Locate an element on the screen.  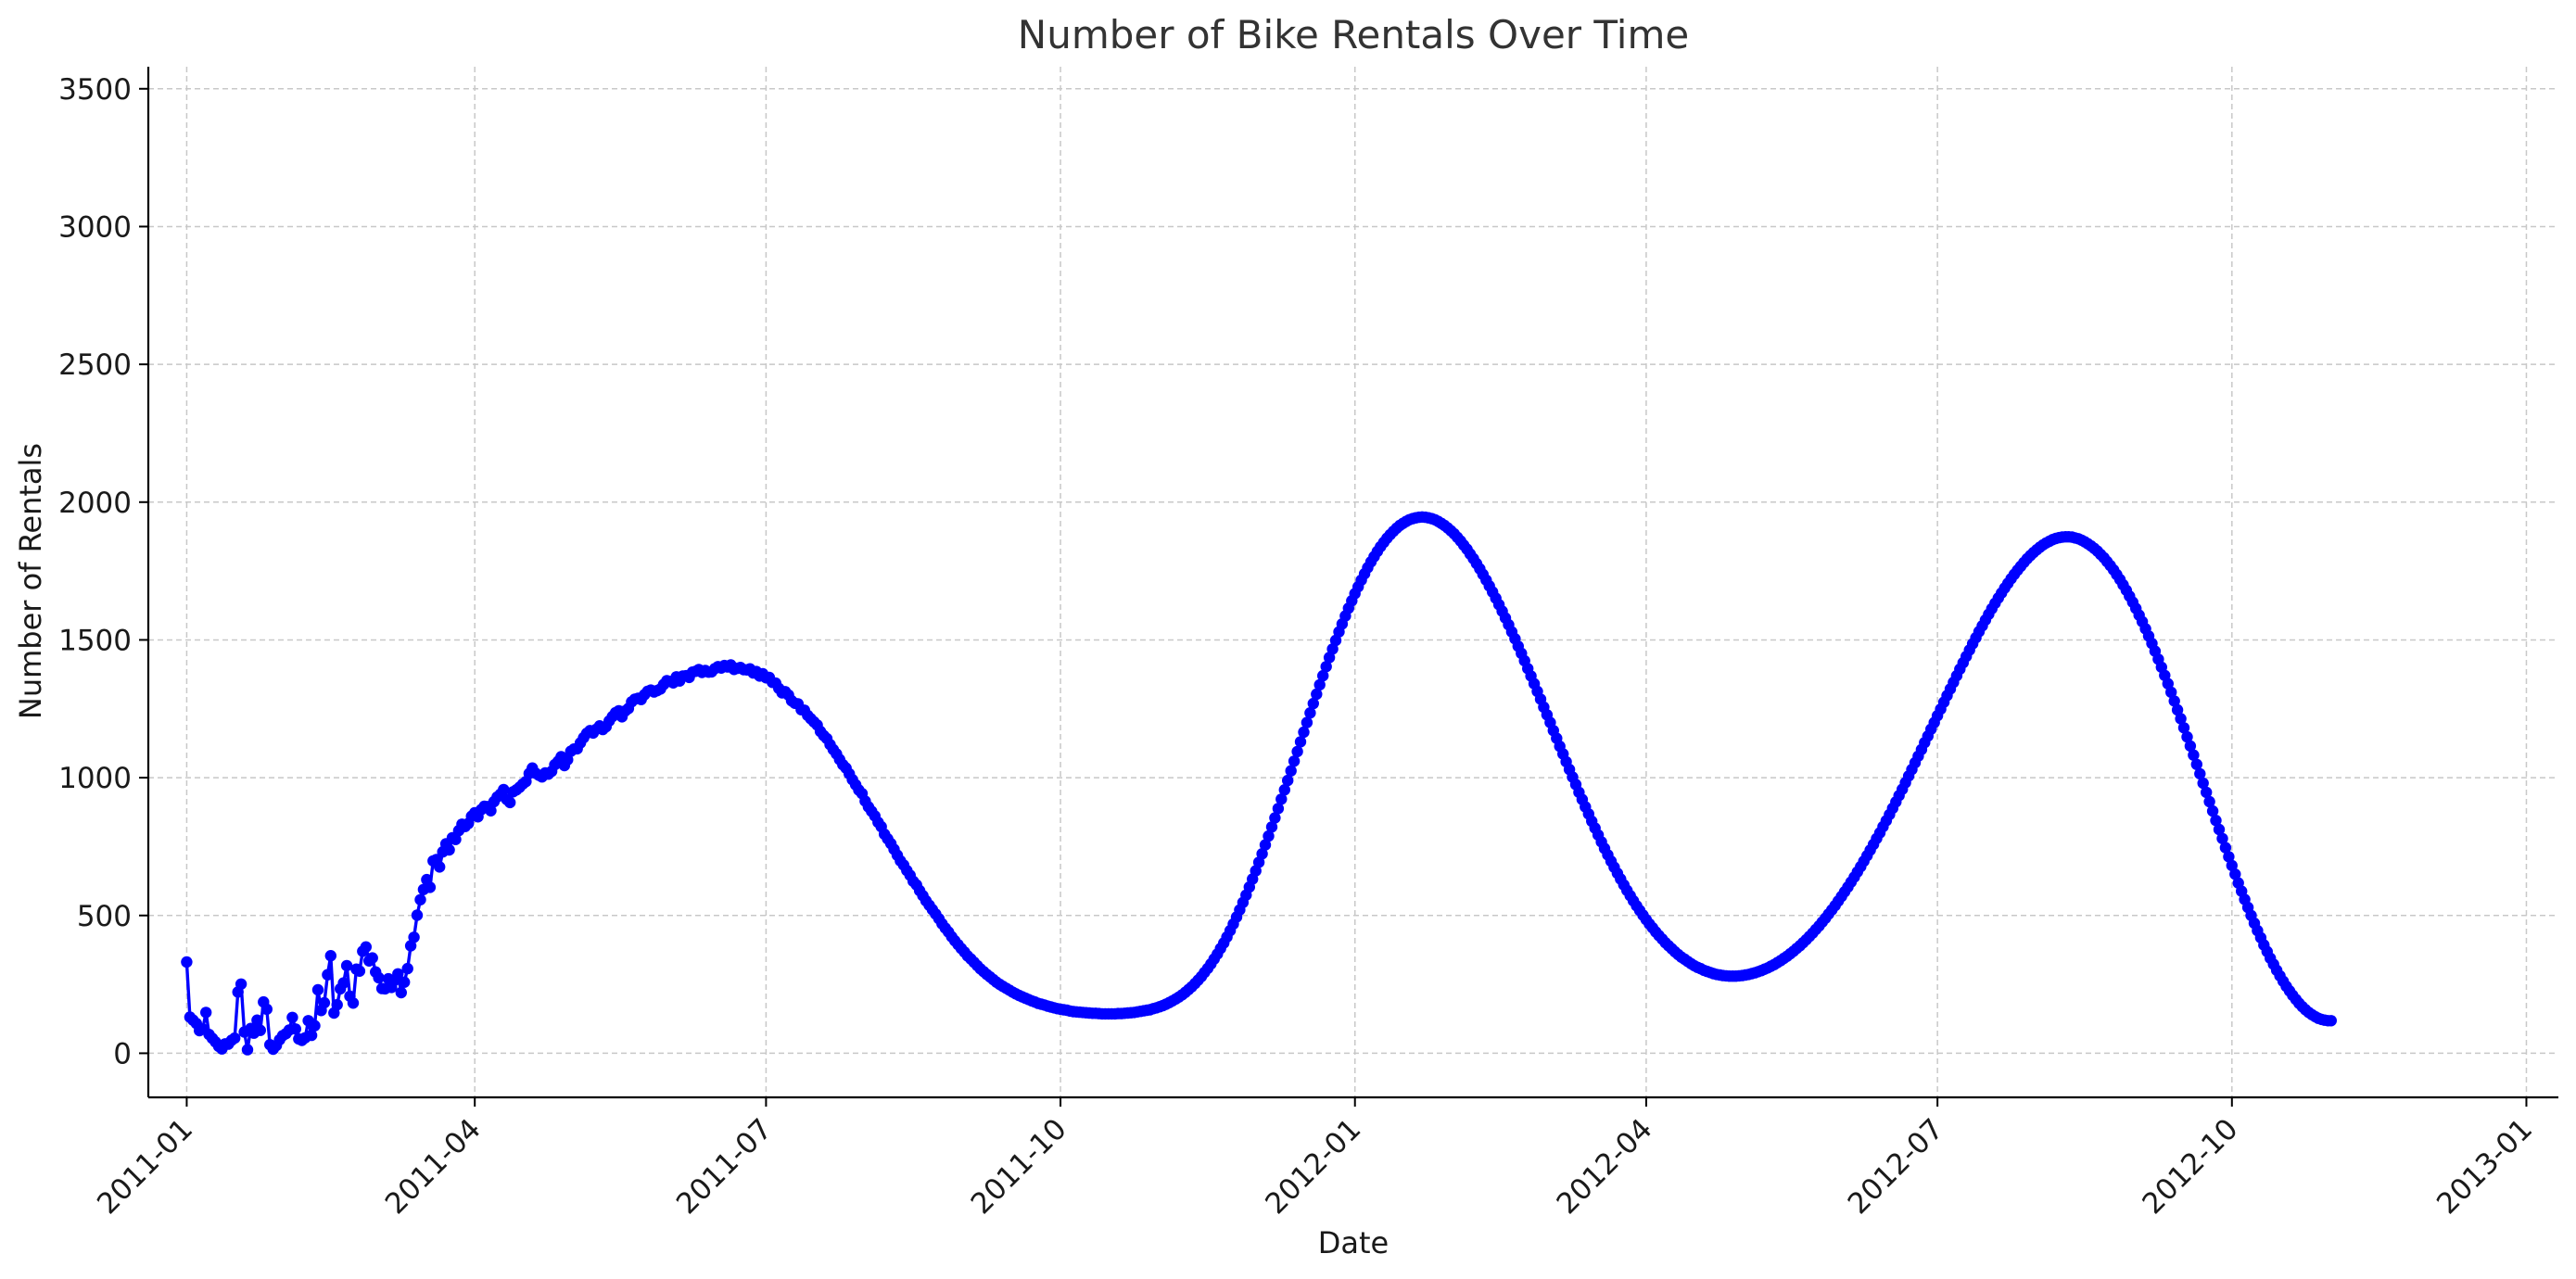
x-tick-label: 2011-04 is located at coordinates (433, 1166).